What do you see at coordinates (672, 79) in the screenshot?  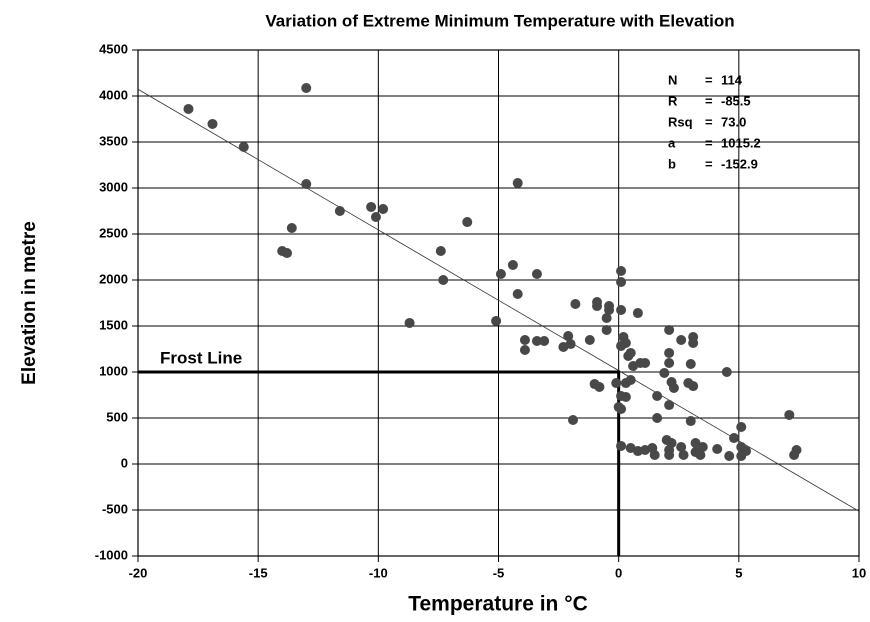 I see `stat-name: N` at bounding box center [672, 79].